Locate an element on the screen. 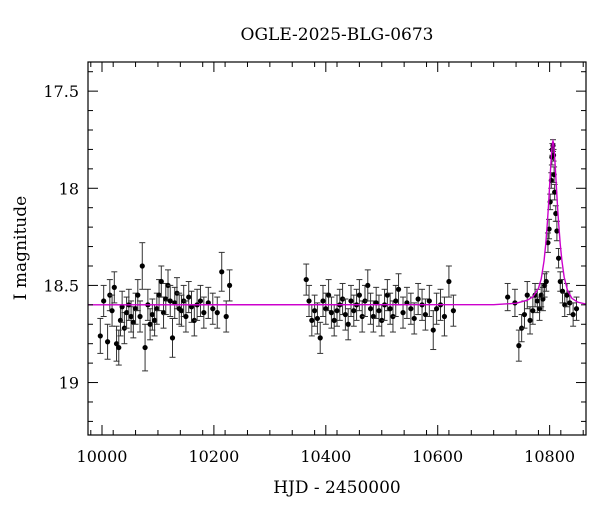 This screenshot has width=600, height=512. y-axis-label: I magnitude is located at coordinates (21, 248).